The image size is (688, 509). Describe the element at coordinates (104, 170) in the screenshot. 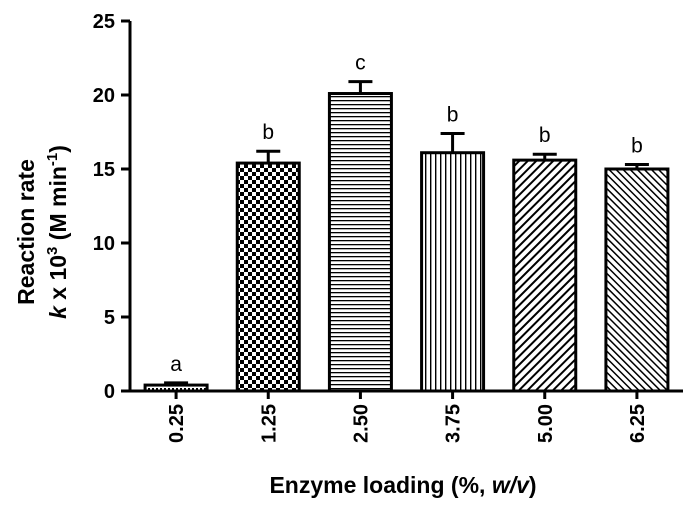

I see `y-tick-label-3: 15` at that location.